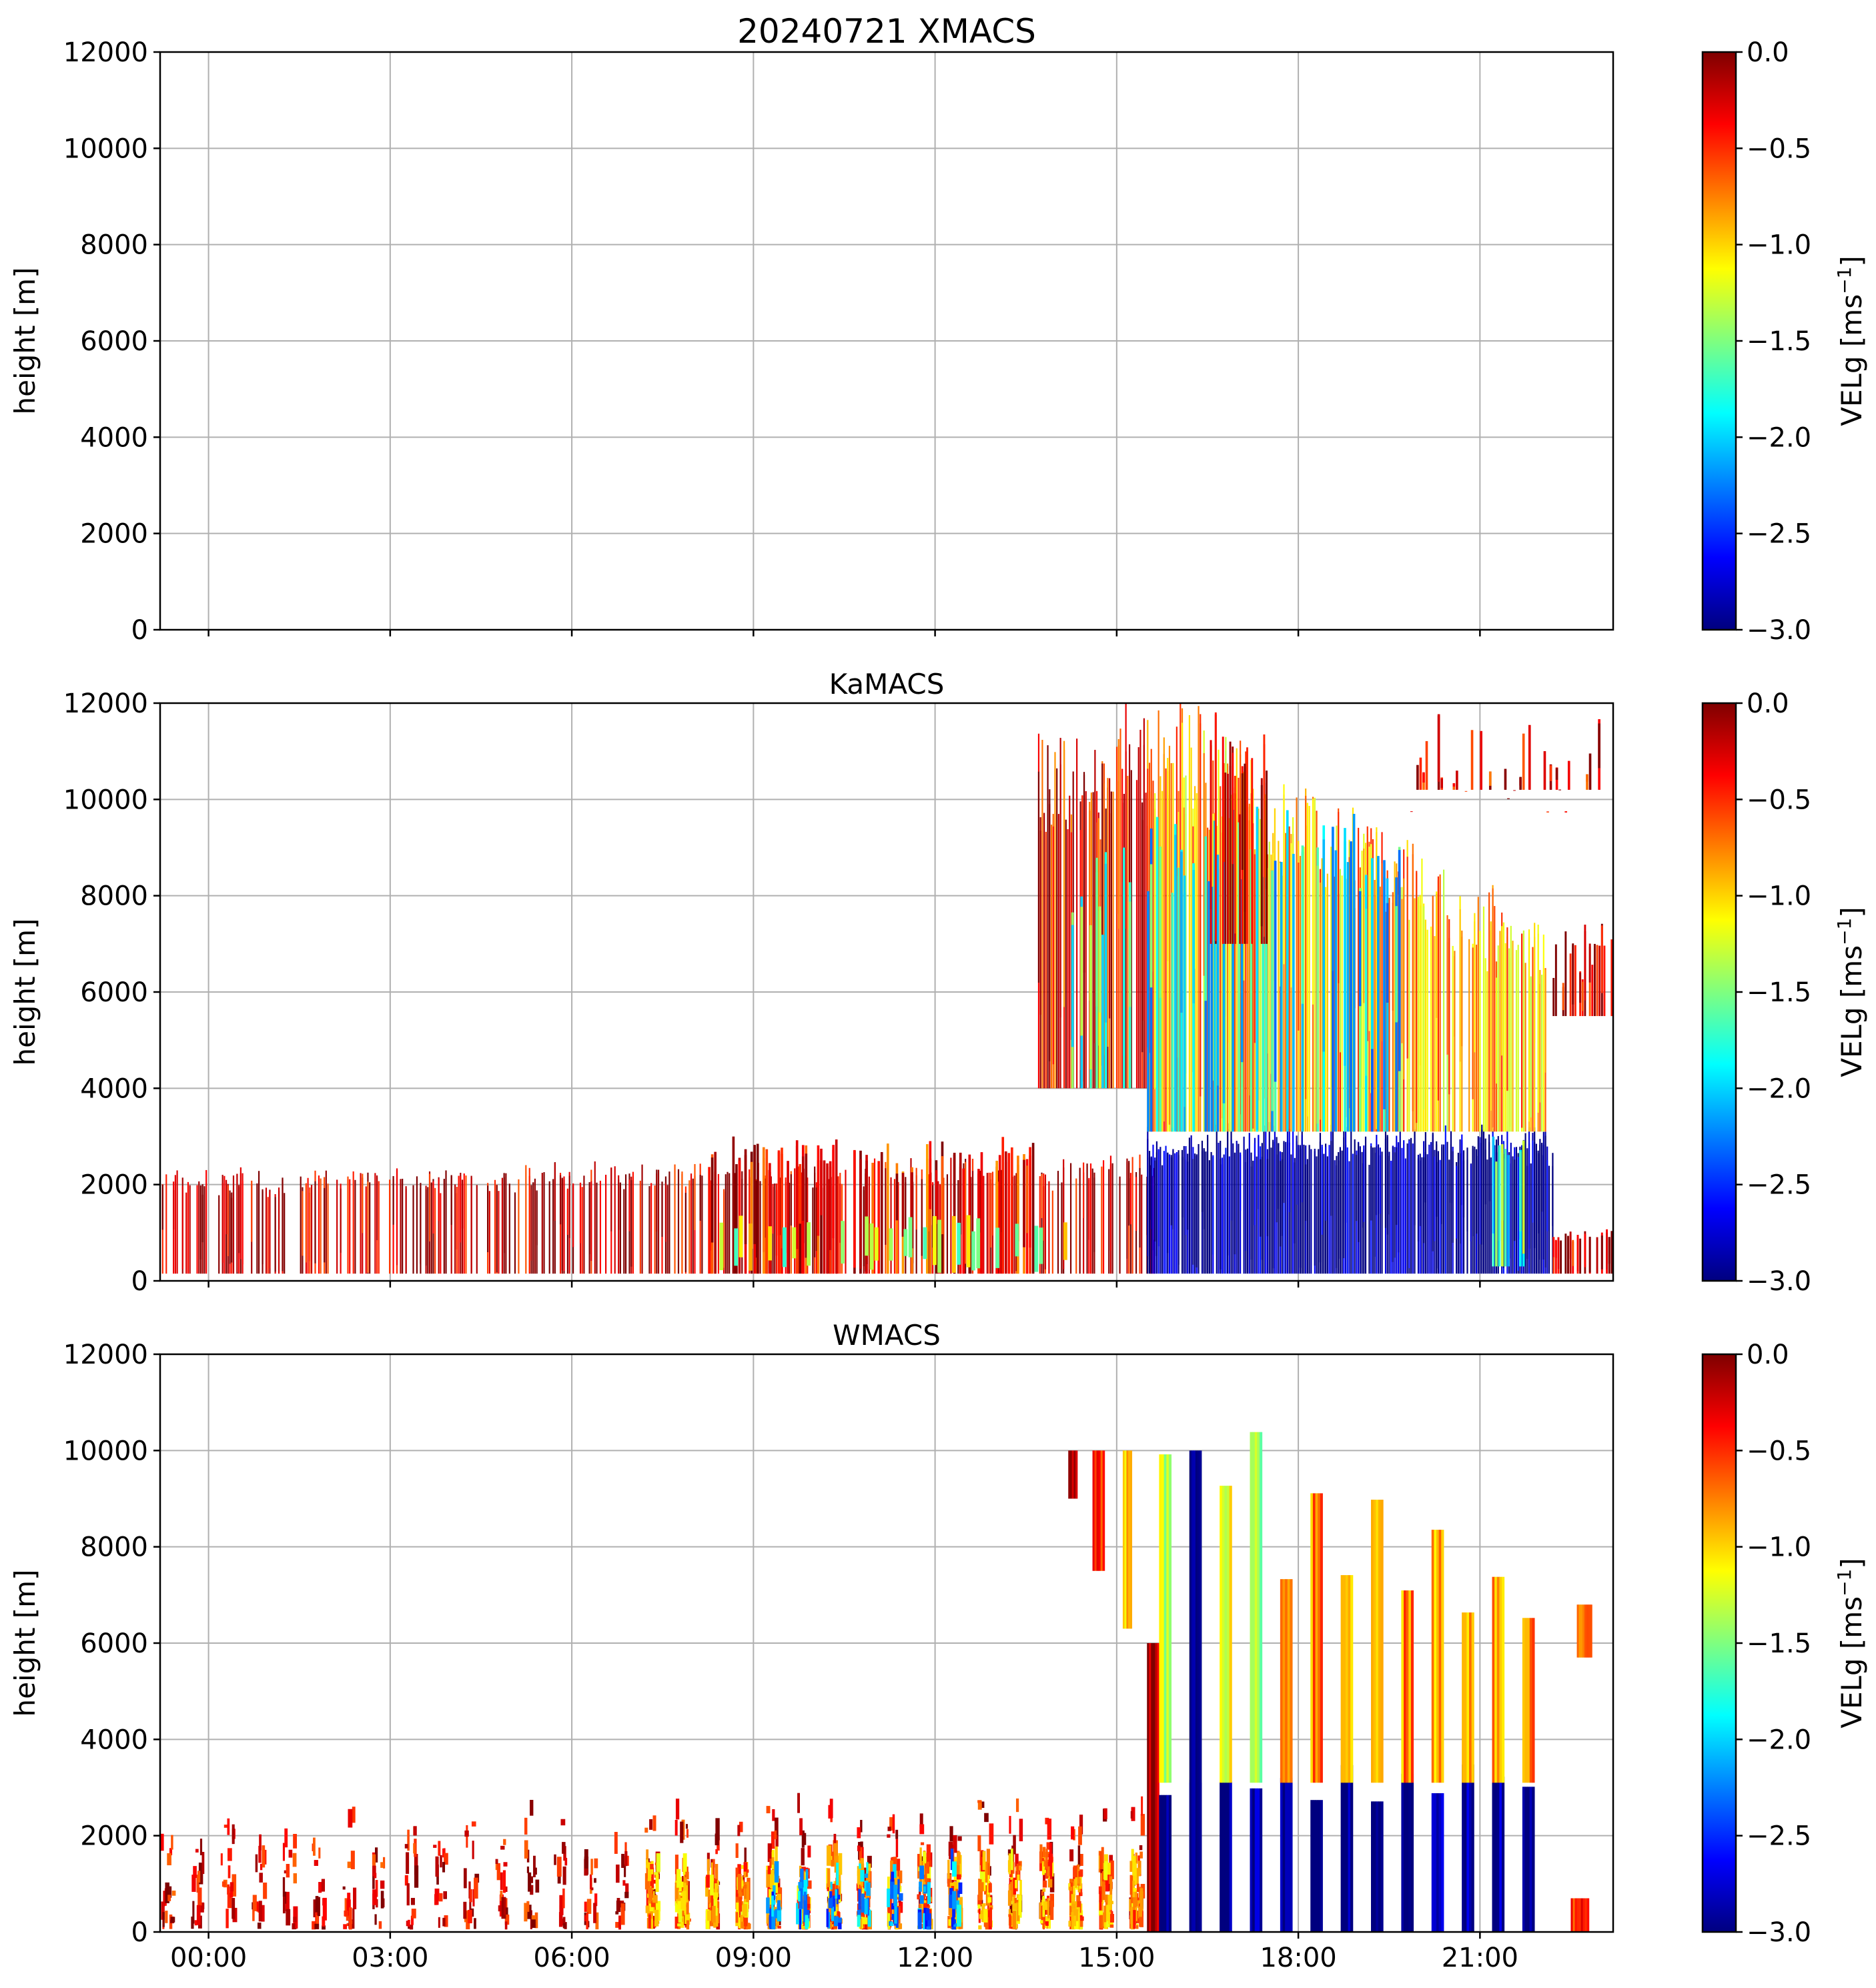  I want to click on y-tick-label: 0, so click(139, 630).